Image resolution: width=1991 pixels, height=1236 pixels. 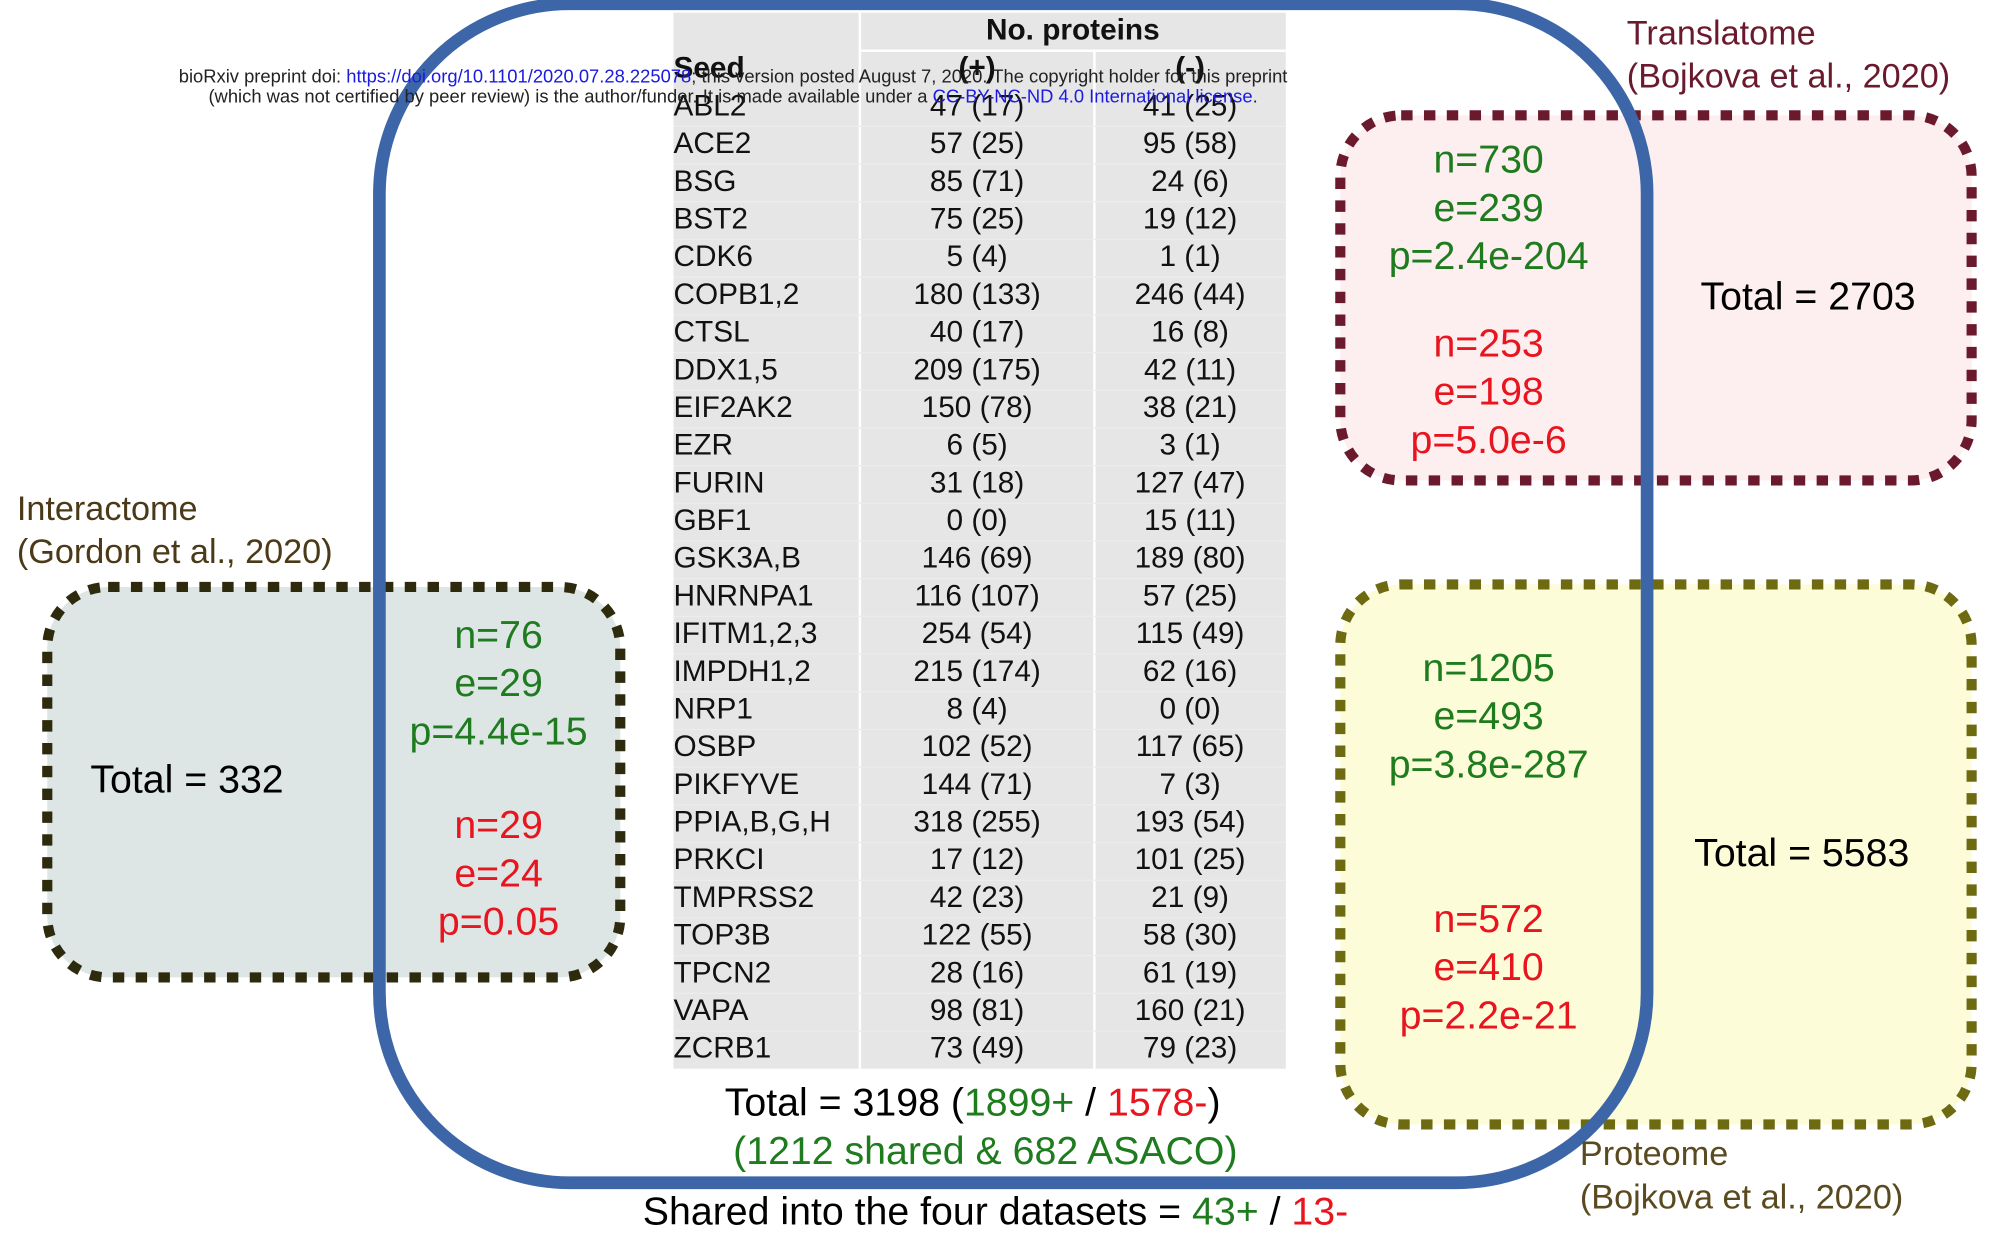 I want to click on positive-stat: p=3.8e-287, so click(x=1489, y=764).